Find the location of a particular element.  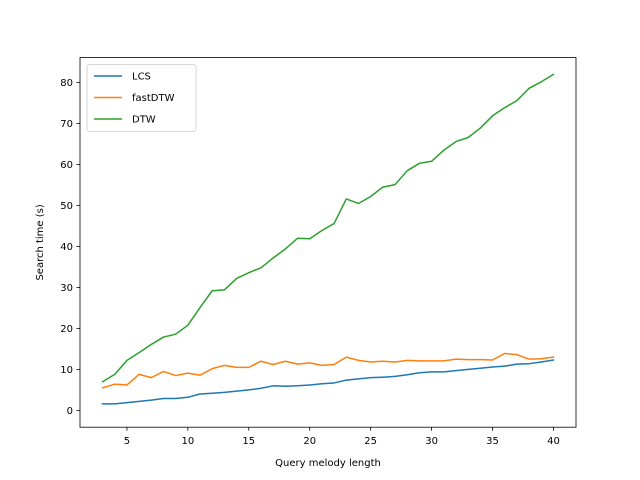

legend-box is located at coordinates (141, 98).